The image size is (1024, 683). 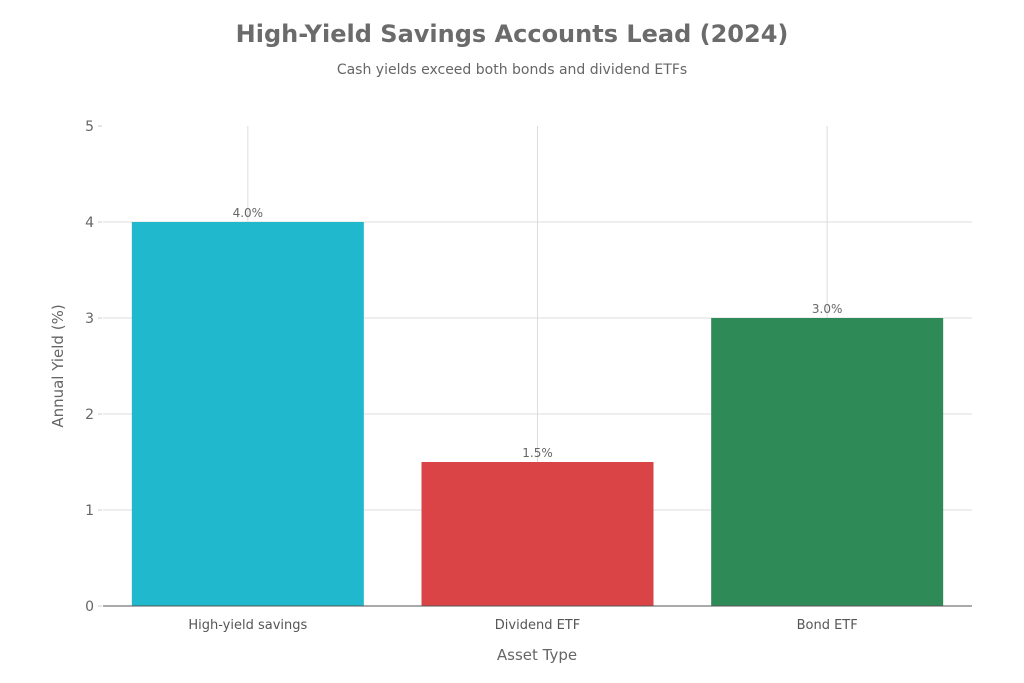 I want to click on data-label: 1.5%, so click(x=537, y=453).